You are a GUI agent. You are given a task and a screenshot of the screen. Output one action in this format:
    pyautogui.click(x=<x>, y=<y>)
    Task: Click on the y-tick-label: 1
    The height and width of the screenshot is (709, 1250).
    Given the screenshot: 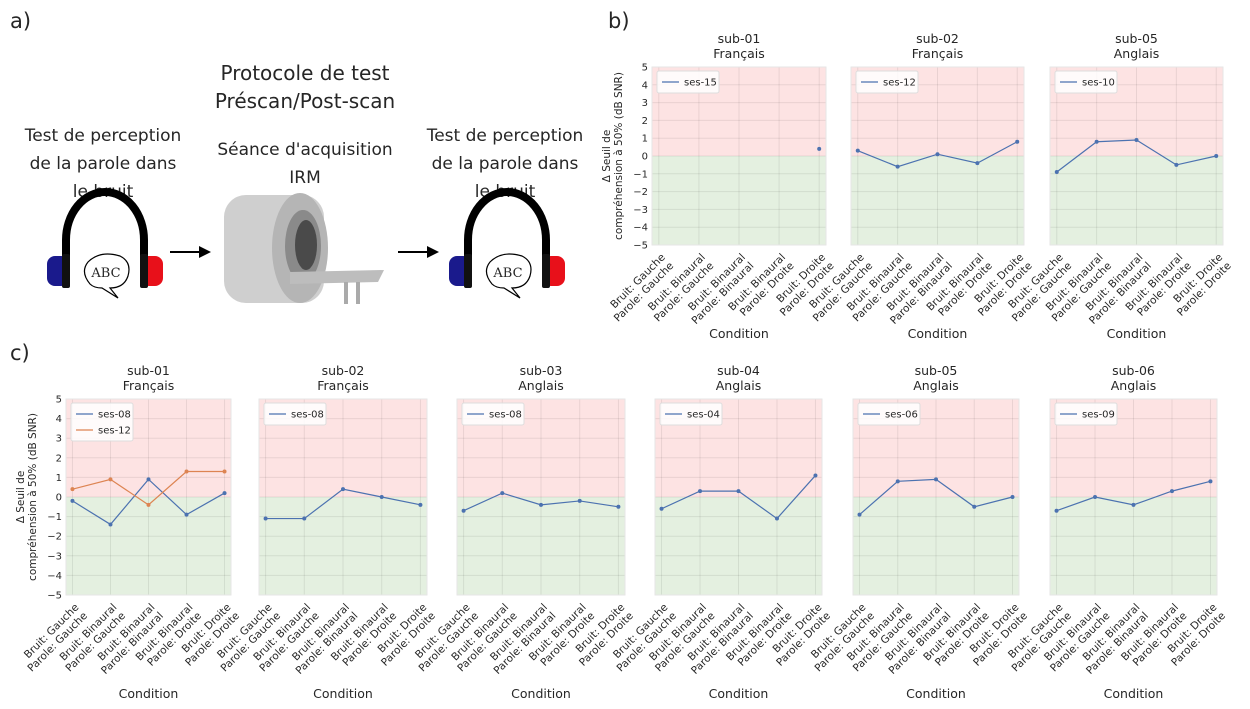 What is the action you would take?
    pyautogui.click(x=645, y=139)
    